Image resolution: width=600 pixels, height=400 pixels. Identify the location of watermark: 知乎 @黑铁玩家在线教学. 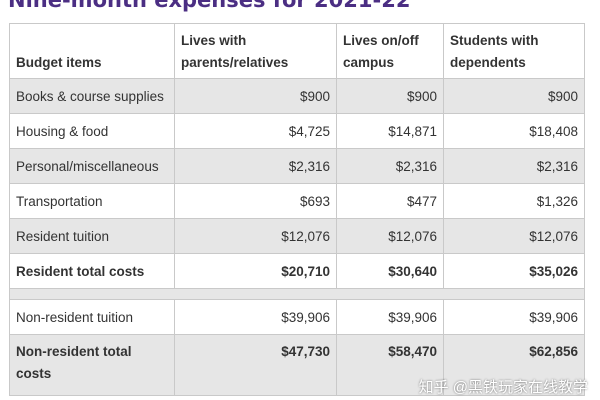
(503, 387).